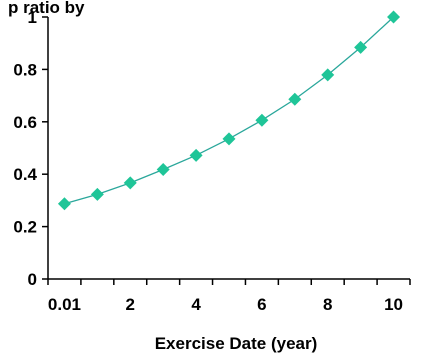  I want to click on y-tick-label: 0.2, so click(25, 227).